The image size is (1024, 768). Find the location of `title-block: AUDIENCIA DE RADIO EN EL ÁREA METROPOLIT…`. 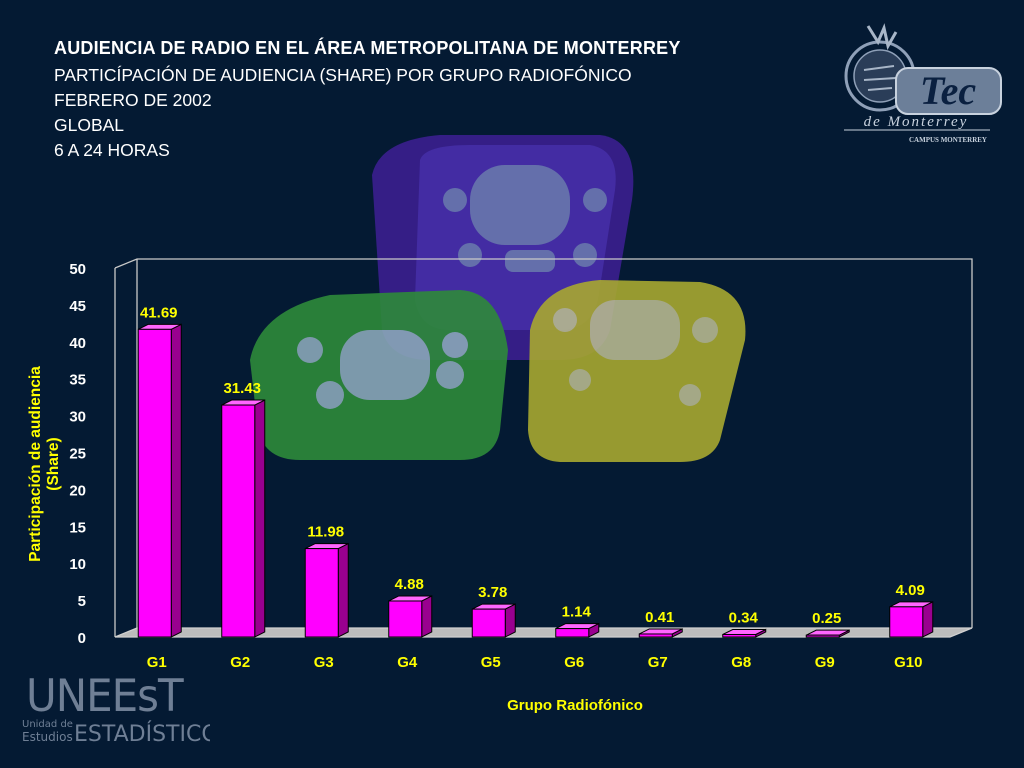

title-block: AUDIENCIA DE RADIO EN EL ÁREA METROPOLIT… is located at coordinates (367, 100).